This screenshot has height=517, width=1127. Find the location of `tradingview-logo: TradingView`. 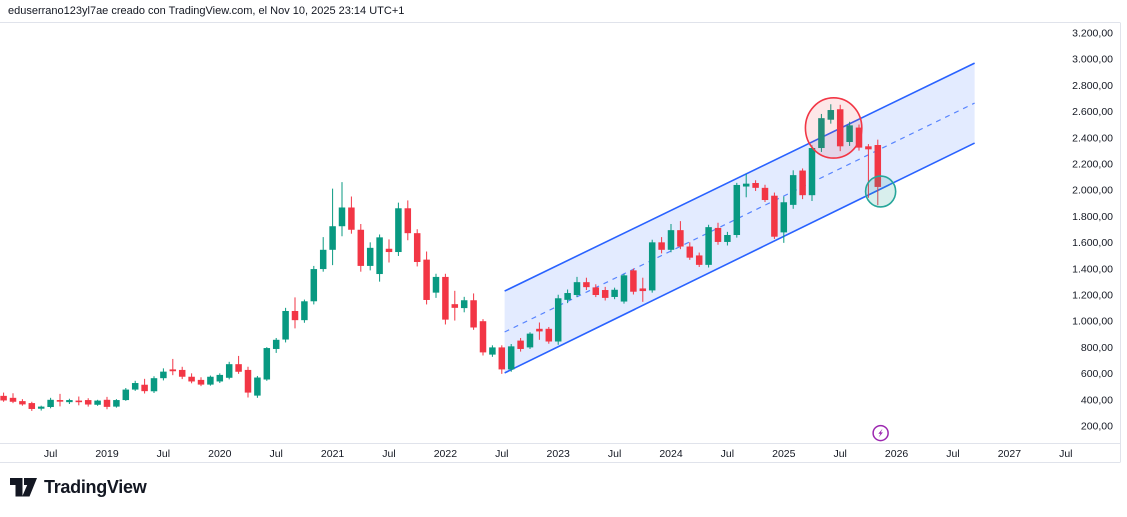

tradingview-logo: TradingView is located at coordinates (78, 487).